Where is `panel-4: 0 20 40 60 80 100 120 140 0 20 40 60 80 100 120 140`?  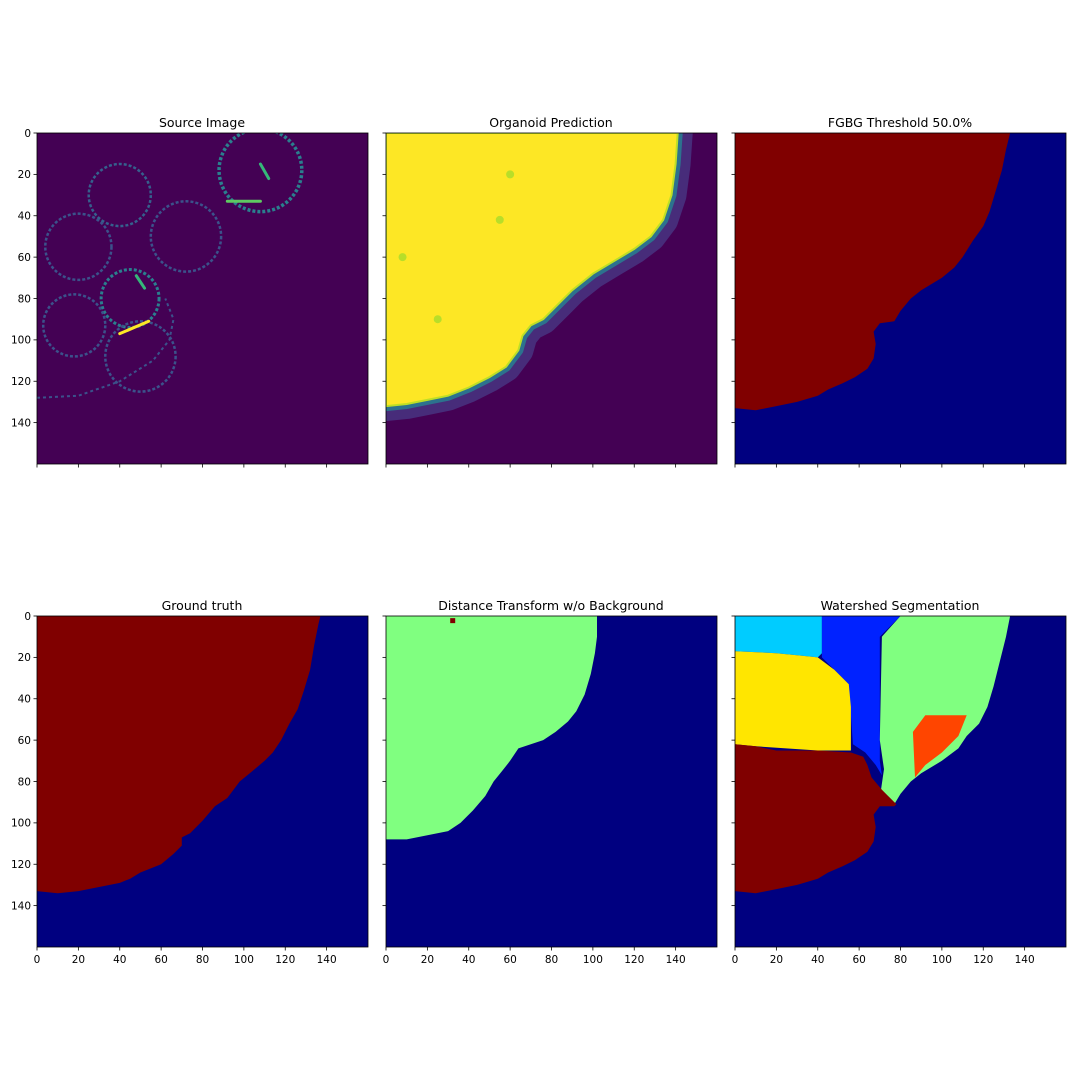
panel-4: 0 20 40 60 80 100 120 140 0 20 40 60 80 100 120 140 is located at coordinates (190, 788).